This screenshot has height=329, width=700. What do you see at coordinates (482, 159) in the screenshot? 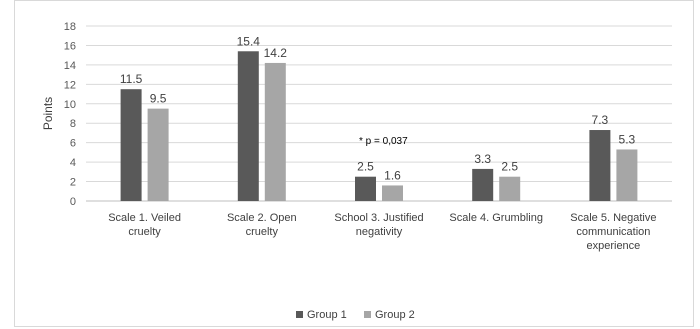
I see `data-label: 3.3` at bounding box center [482, 159].